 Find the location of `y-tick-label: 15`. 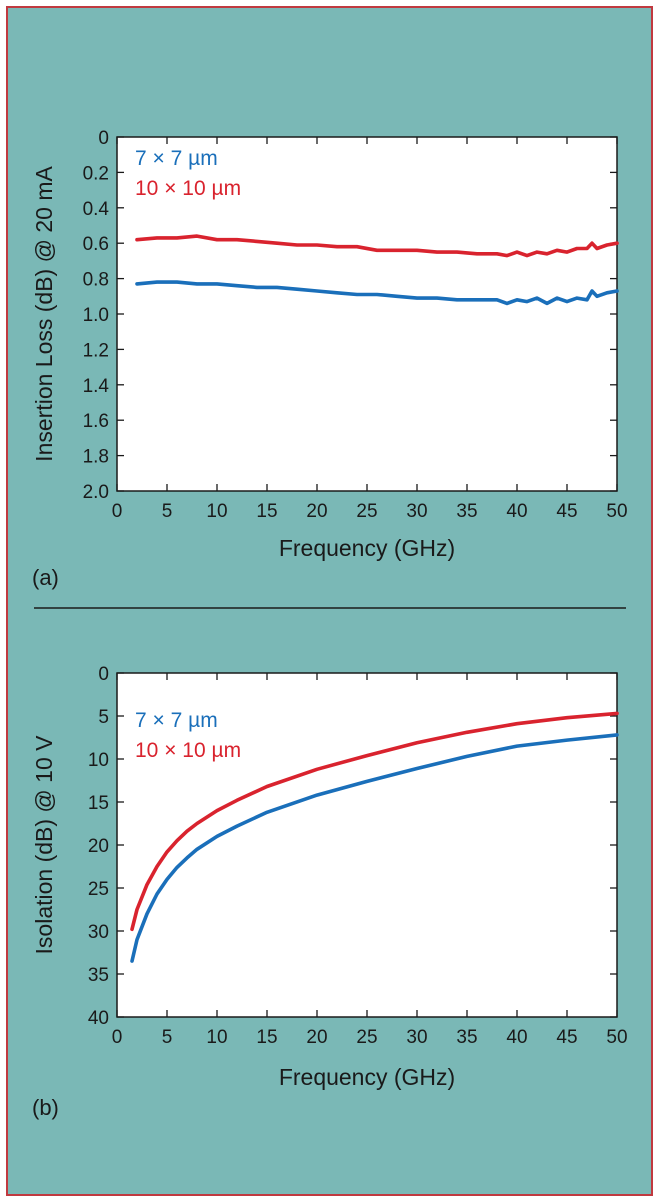

y-tick-label: 15 is located at coordinates (98, 803).